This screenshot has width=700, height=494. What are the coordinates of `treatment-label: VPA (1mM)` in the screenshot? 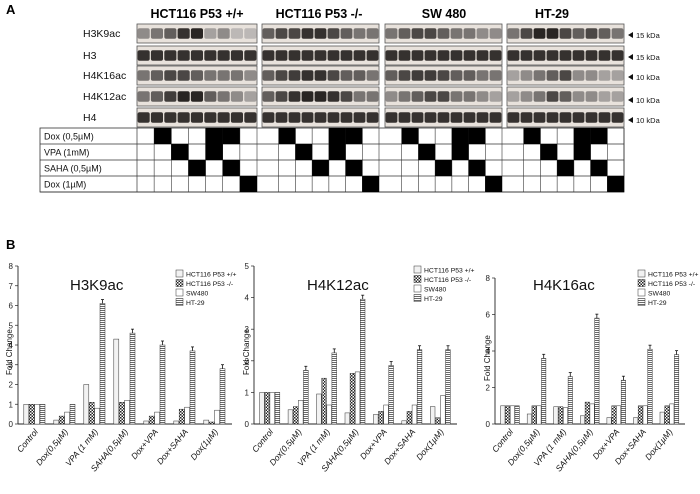 It's located at (66, 153).